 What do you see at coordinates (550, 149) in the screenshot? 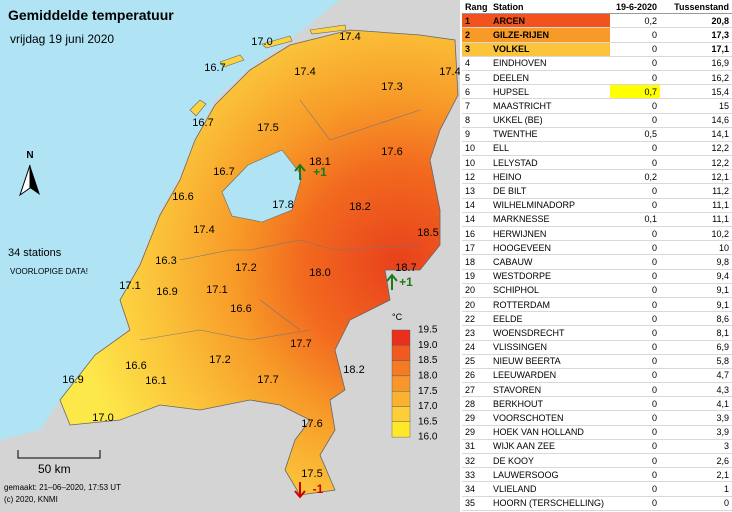
I see `table-cell: ELL` at bounding box center [550, 149].